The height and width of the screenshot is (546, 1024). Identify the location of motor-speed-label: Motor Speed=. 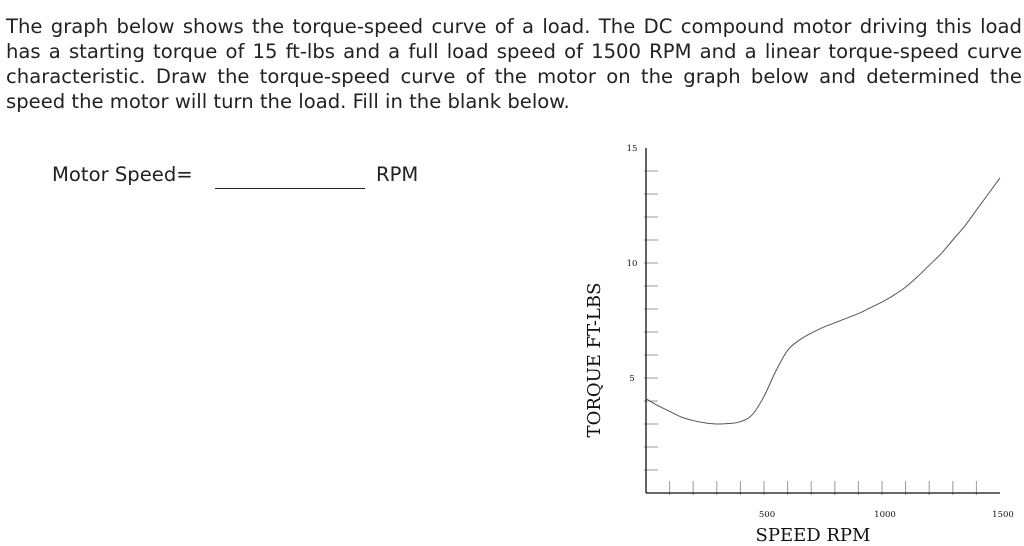
(122, 174).